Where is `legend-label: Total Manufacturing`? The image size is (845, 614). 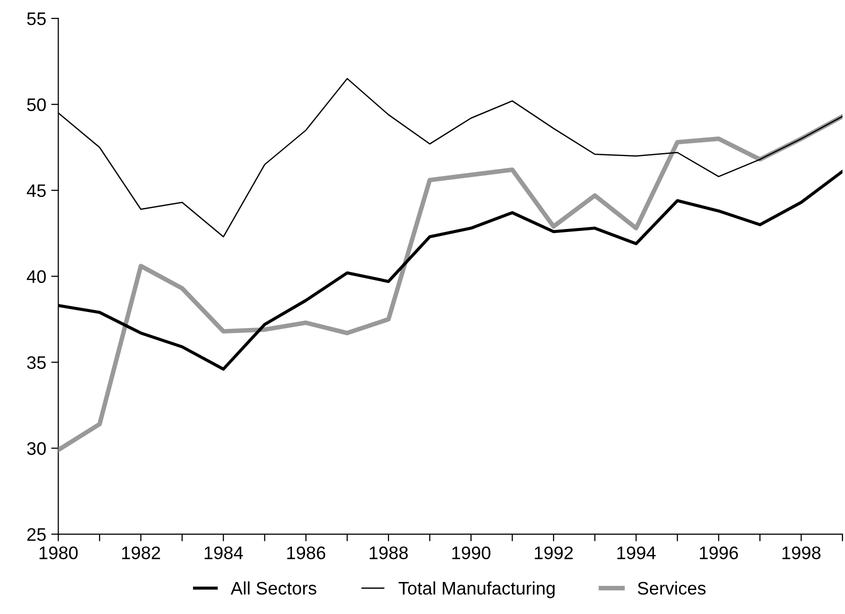 legend-label: Total Manufacturing is located at coordinates (476, 589).